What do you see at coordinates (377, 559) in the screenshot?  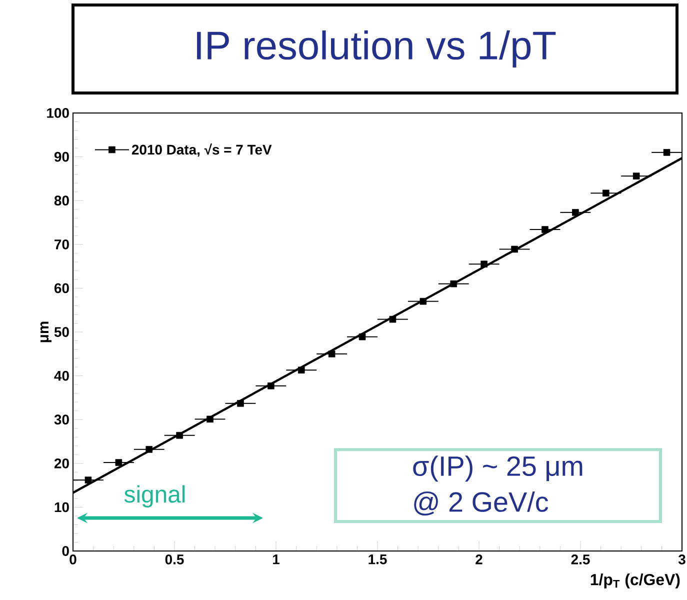 I see `x-tick-label: 1.5` at bounding box center [377, 559].